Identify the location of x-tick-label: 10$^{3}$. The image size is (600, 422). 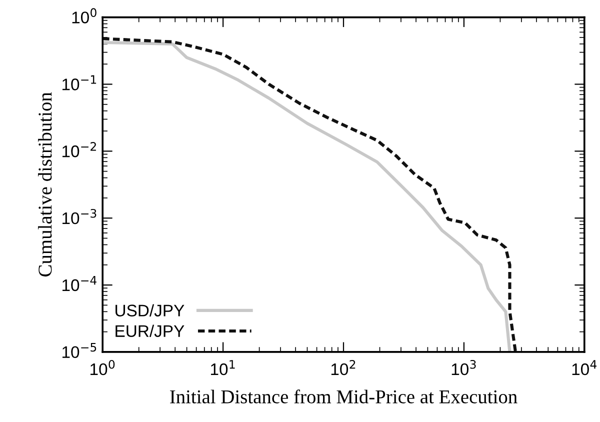
(464, 368).